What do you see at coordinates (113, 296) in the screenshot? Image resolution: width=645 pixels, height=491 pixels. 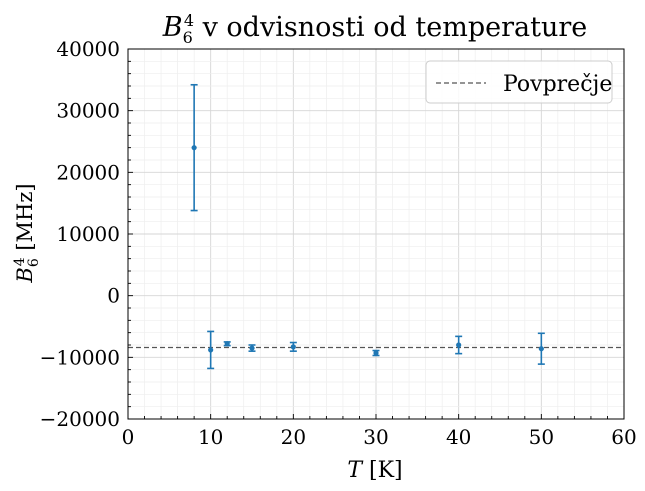 I see `y-tick-label: 0` at bounding box center [113, 296].